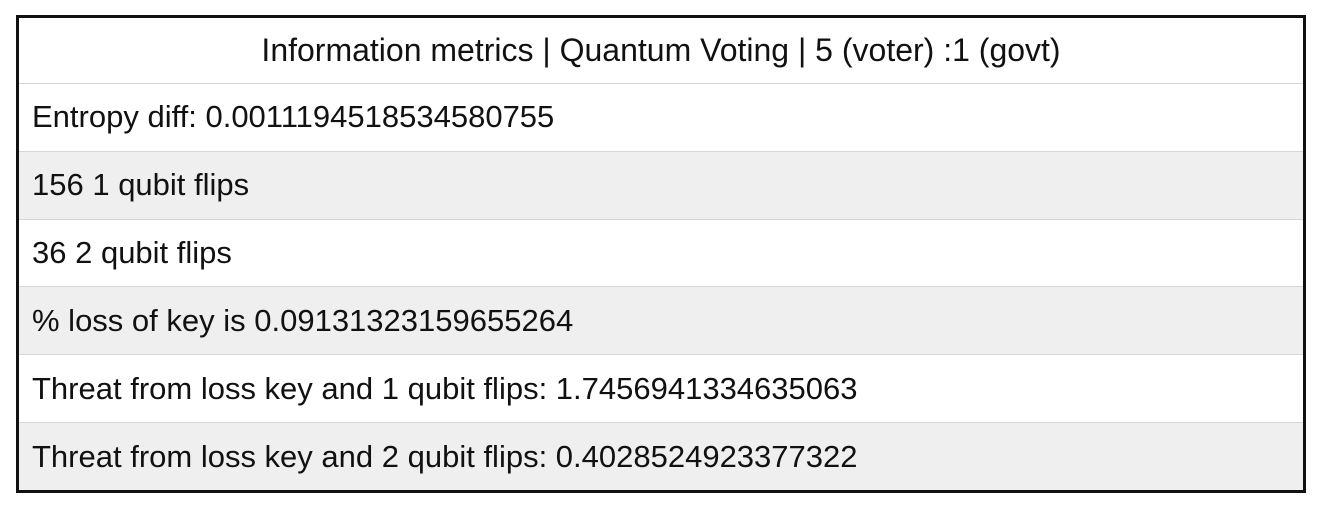 Image resolution: width=1324 pixels, height=510 pixels. What do you see at coordinates (661, 118) in the screenshot?
I see `metric-row-entropy-diff: Entropy diff: 0.0011194518534580755` at bounding box center [661, 118].